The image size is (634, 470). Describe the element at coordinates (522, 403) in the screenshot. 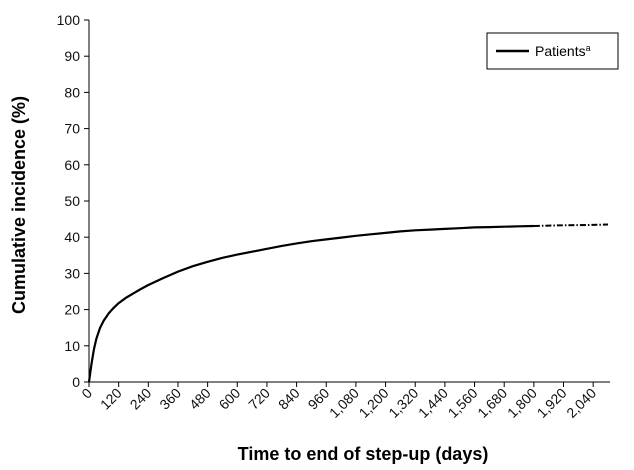

I see `x-tick-label: 1,800` at that location.